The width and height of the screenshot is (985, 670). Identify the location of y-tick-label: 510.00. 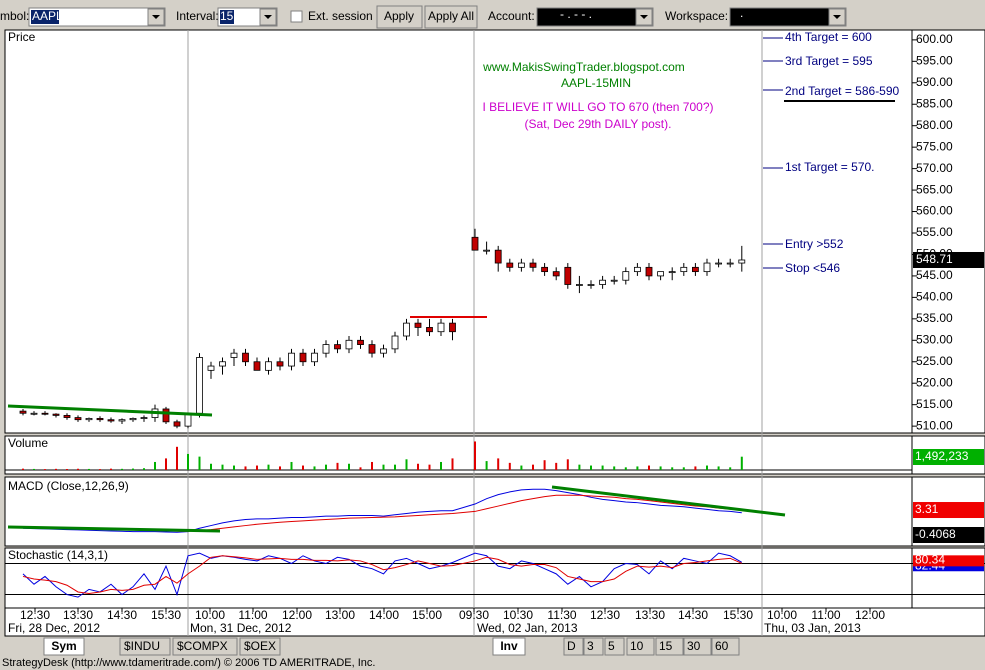
(934, 425).